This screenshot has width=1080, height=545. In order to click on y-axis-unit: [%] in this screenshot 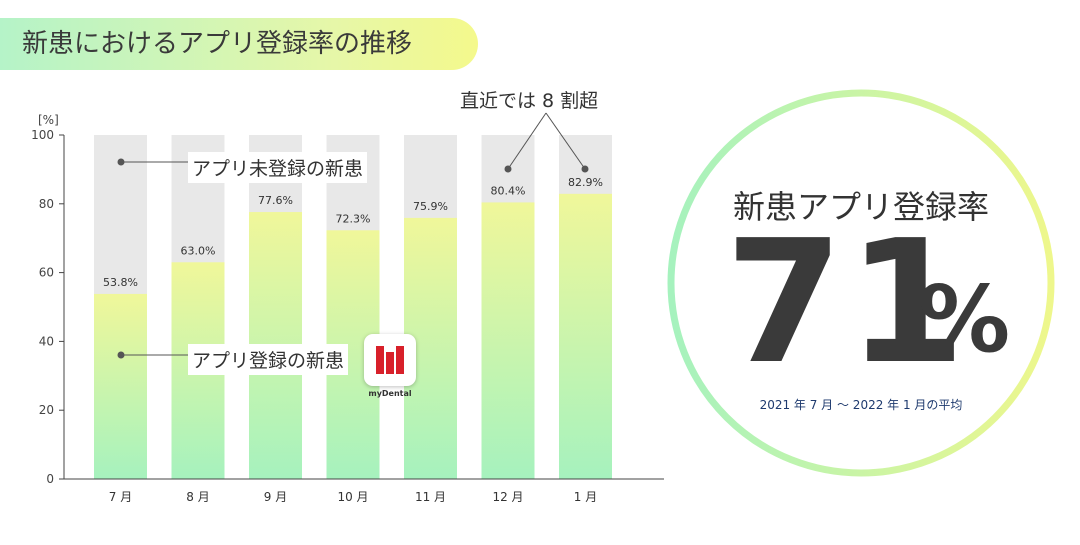, I will do `click(48, 120)`.